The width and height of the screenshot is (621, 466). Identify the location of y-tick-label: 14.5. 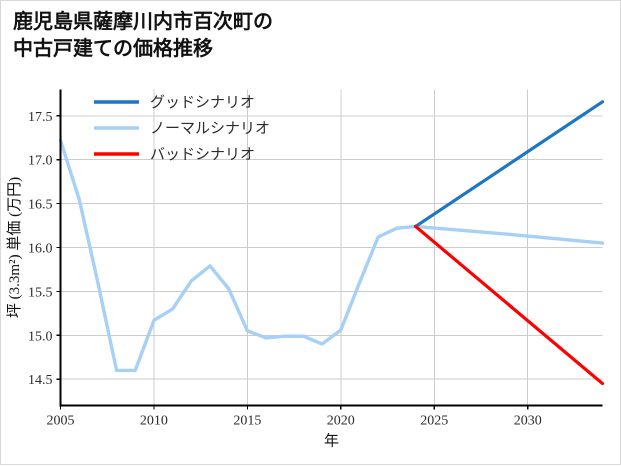
(40, 380).